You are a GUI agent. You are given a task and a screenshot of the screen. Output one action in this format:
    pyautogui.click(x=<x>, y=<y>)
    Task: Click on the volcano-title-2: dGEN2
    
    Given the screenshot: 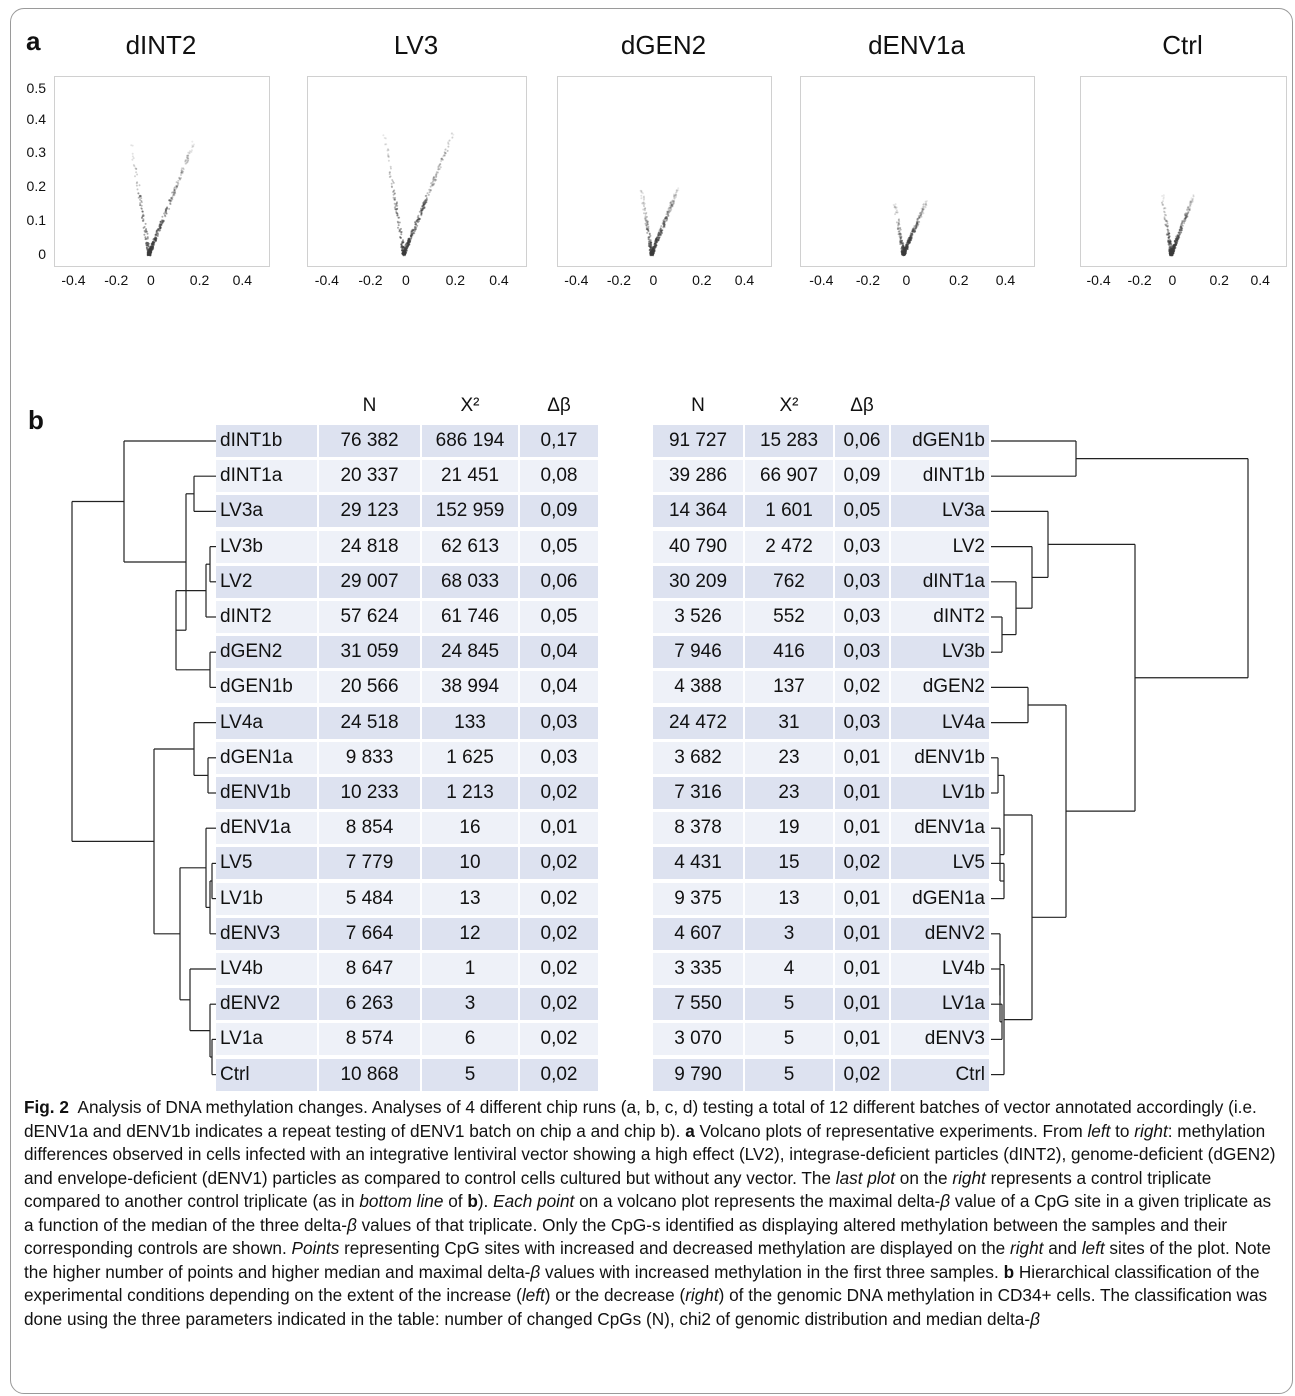 What is the action you would take?
    pyautogui.click(x=663, y=45)
    